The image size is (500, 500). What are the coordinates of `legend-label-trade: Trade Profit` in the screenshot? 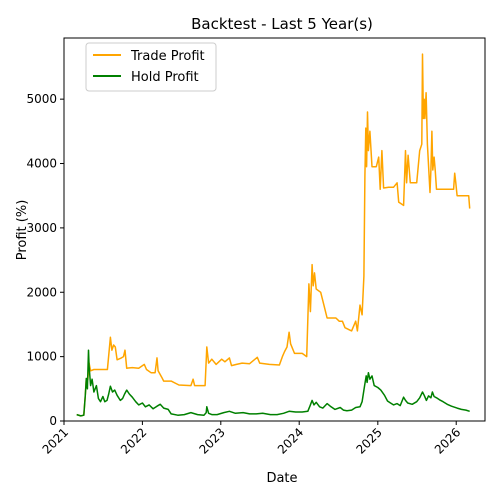 It's located at (167, 56).